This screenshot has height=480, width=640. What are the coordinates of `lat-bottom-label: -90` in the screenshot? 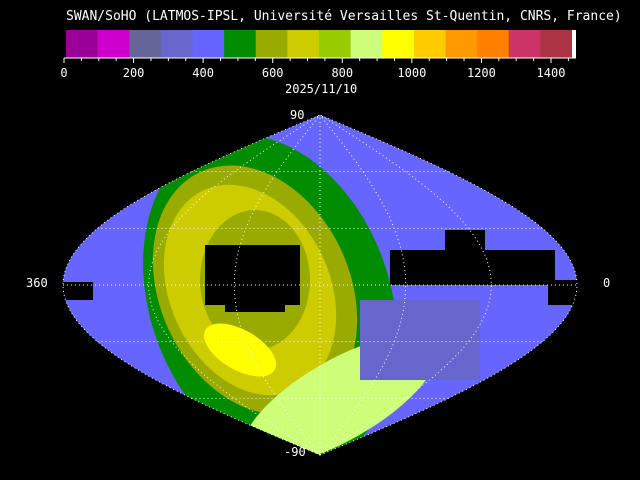 It's located at (295, 452).